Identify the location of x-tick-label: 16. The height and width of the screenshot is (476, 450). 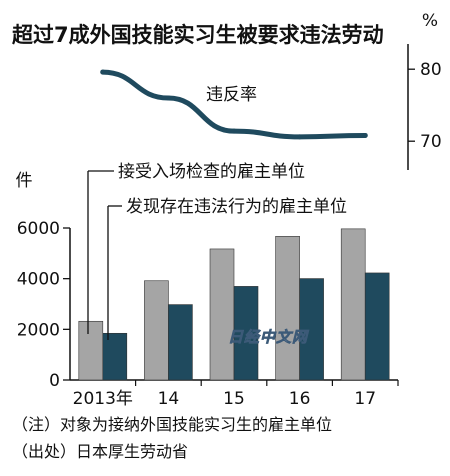
(300, 399).